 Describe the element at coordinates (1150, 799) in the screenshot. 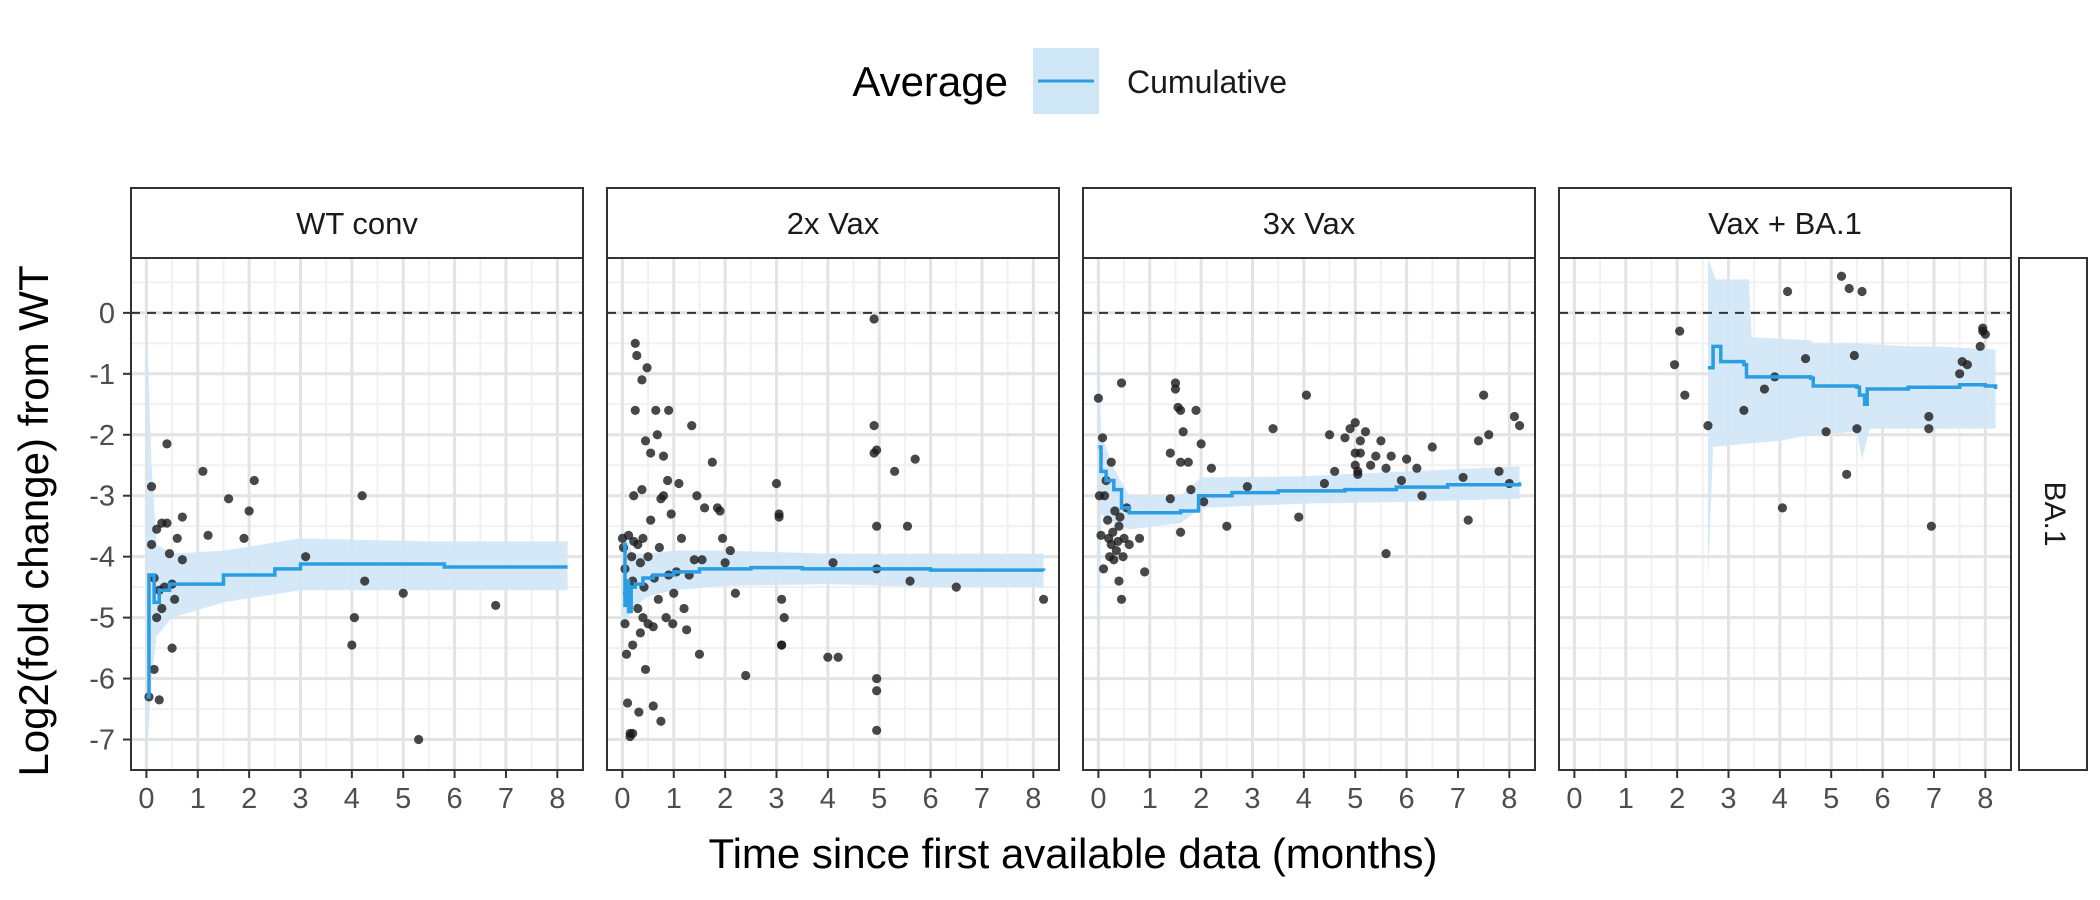

I see `x-tick-label: 1` at that location.